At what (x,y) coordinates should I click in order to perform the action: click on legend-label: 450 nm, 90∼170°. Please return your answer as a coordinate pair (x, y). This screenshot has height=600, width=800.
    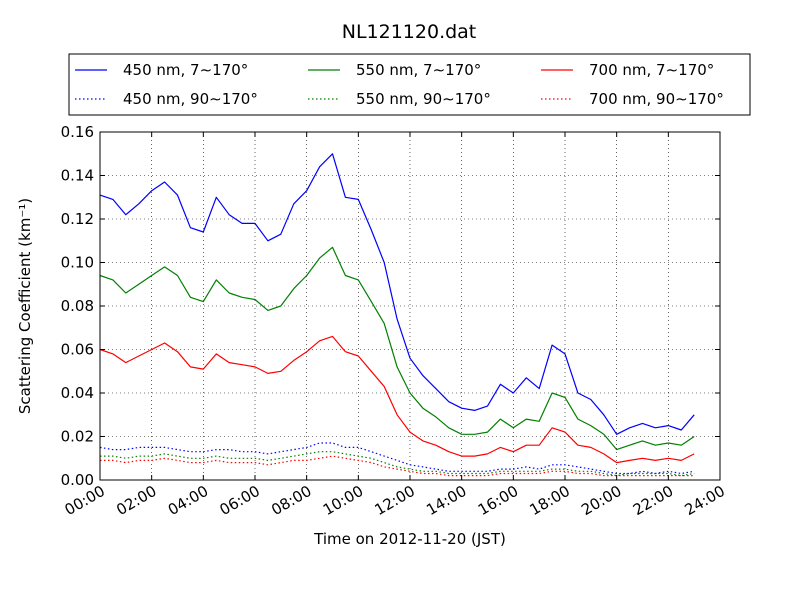
    Looking at the image, I should click on (190, 99).